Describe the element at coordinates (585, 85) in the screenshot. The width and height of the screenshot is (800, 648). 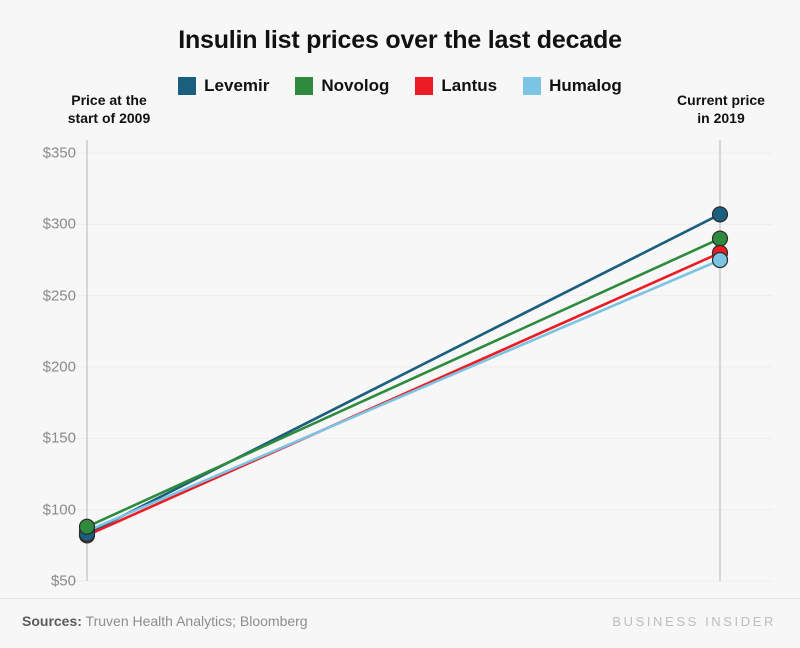
I see `legend-item-label: Humalog` at that location.